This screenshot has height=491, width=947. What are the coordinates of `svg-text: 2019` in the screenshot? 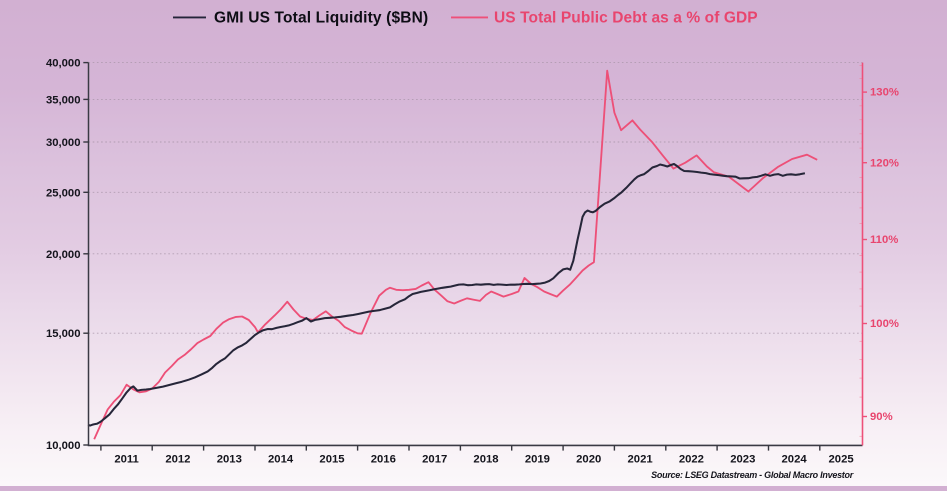 It's located at (537, 460).